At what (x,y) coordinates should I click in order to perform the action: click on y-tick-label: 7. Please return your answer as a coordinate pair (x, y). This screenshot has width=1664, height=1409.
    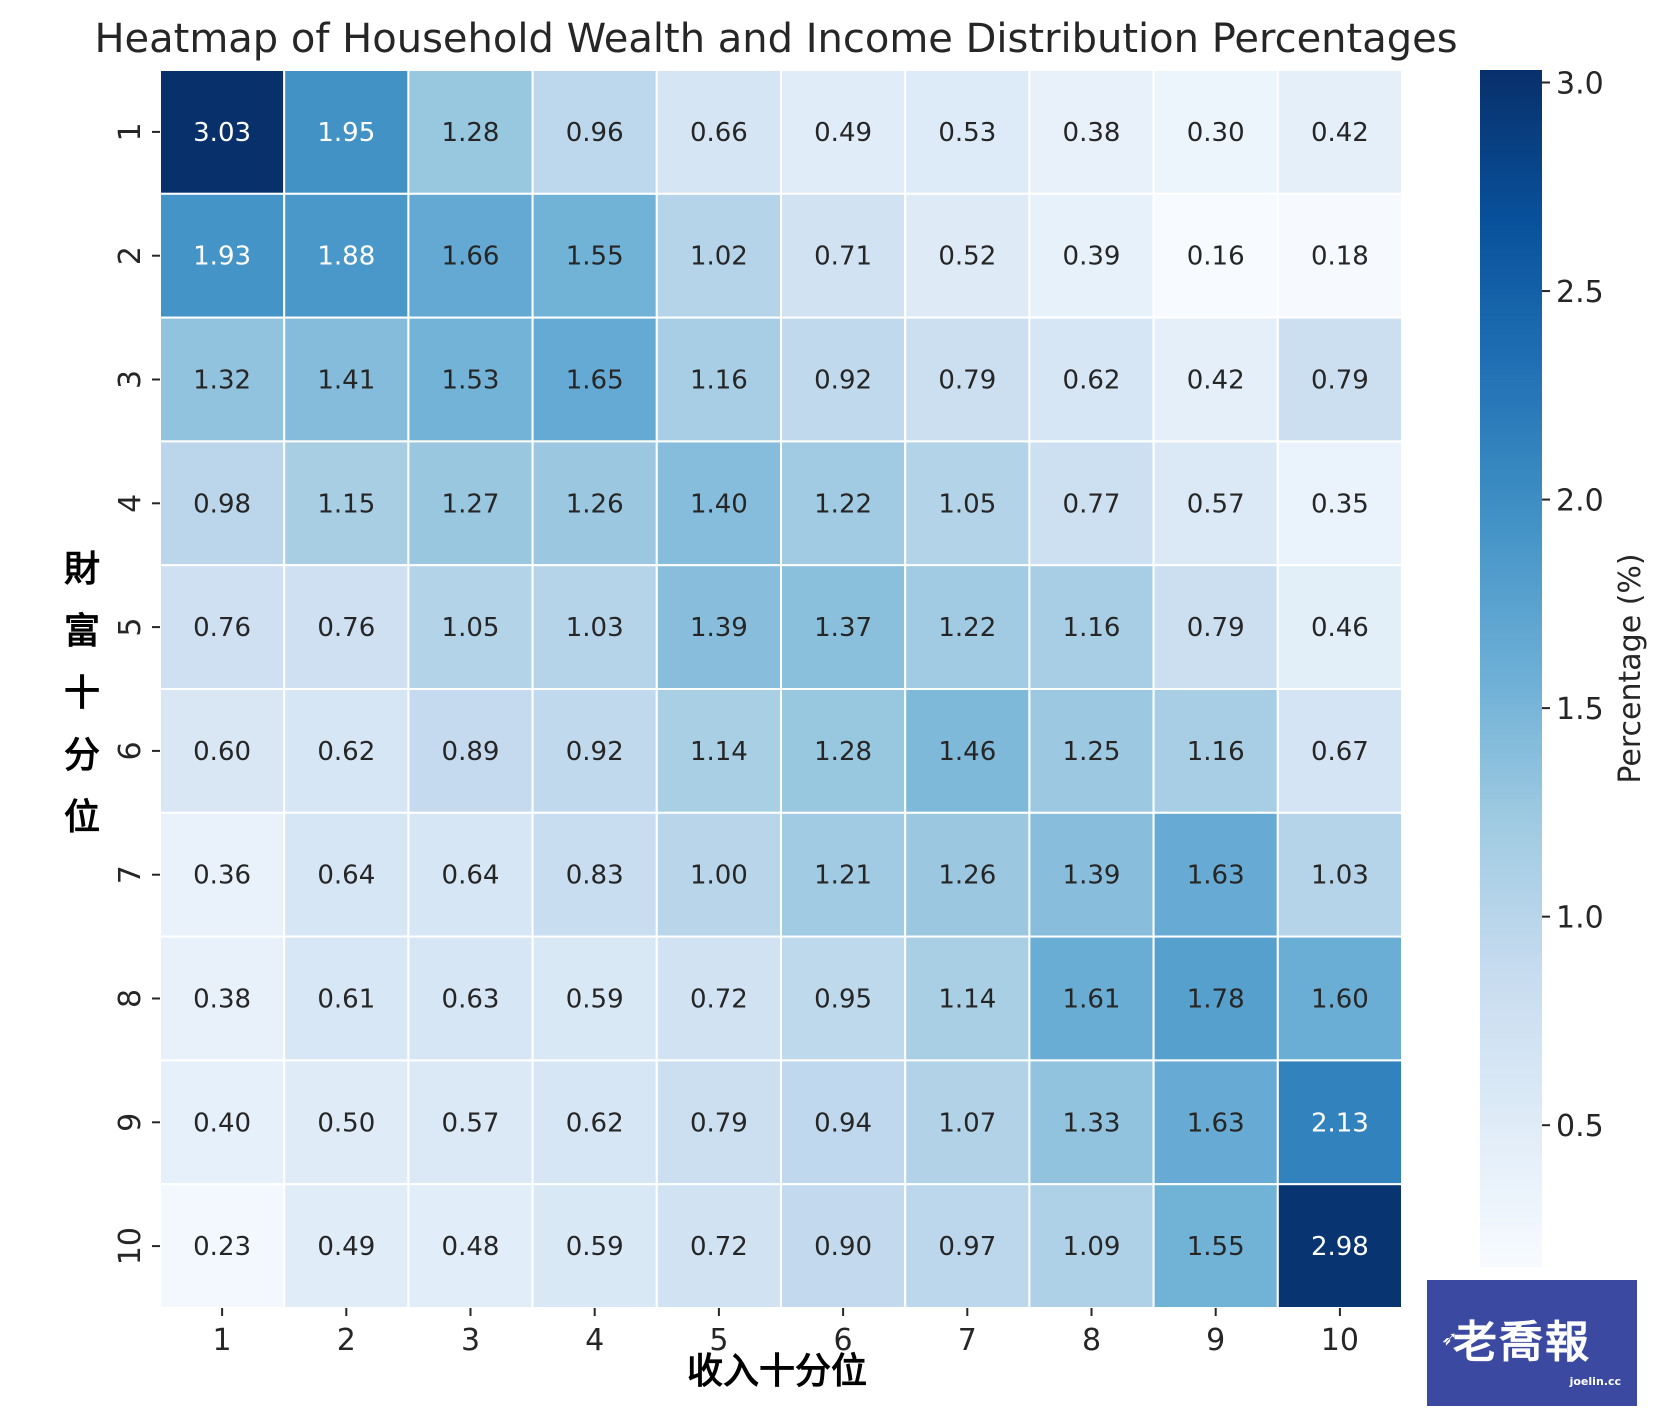
    Looking at the image, I should click on (130, 874).